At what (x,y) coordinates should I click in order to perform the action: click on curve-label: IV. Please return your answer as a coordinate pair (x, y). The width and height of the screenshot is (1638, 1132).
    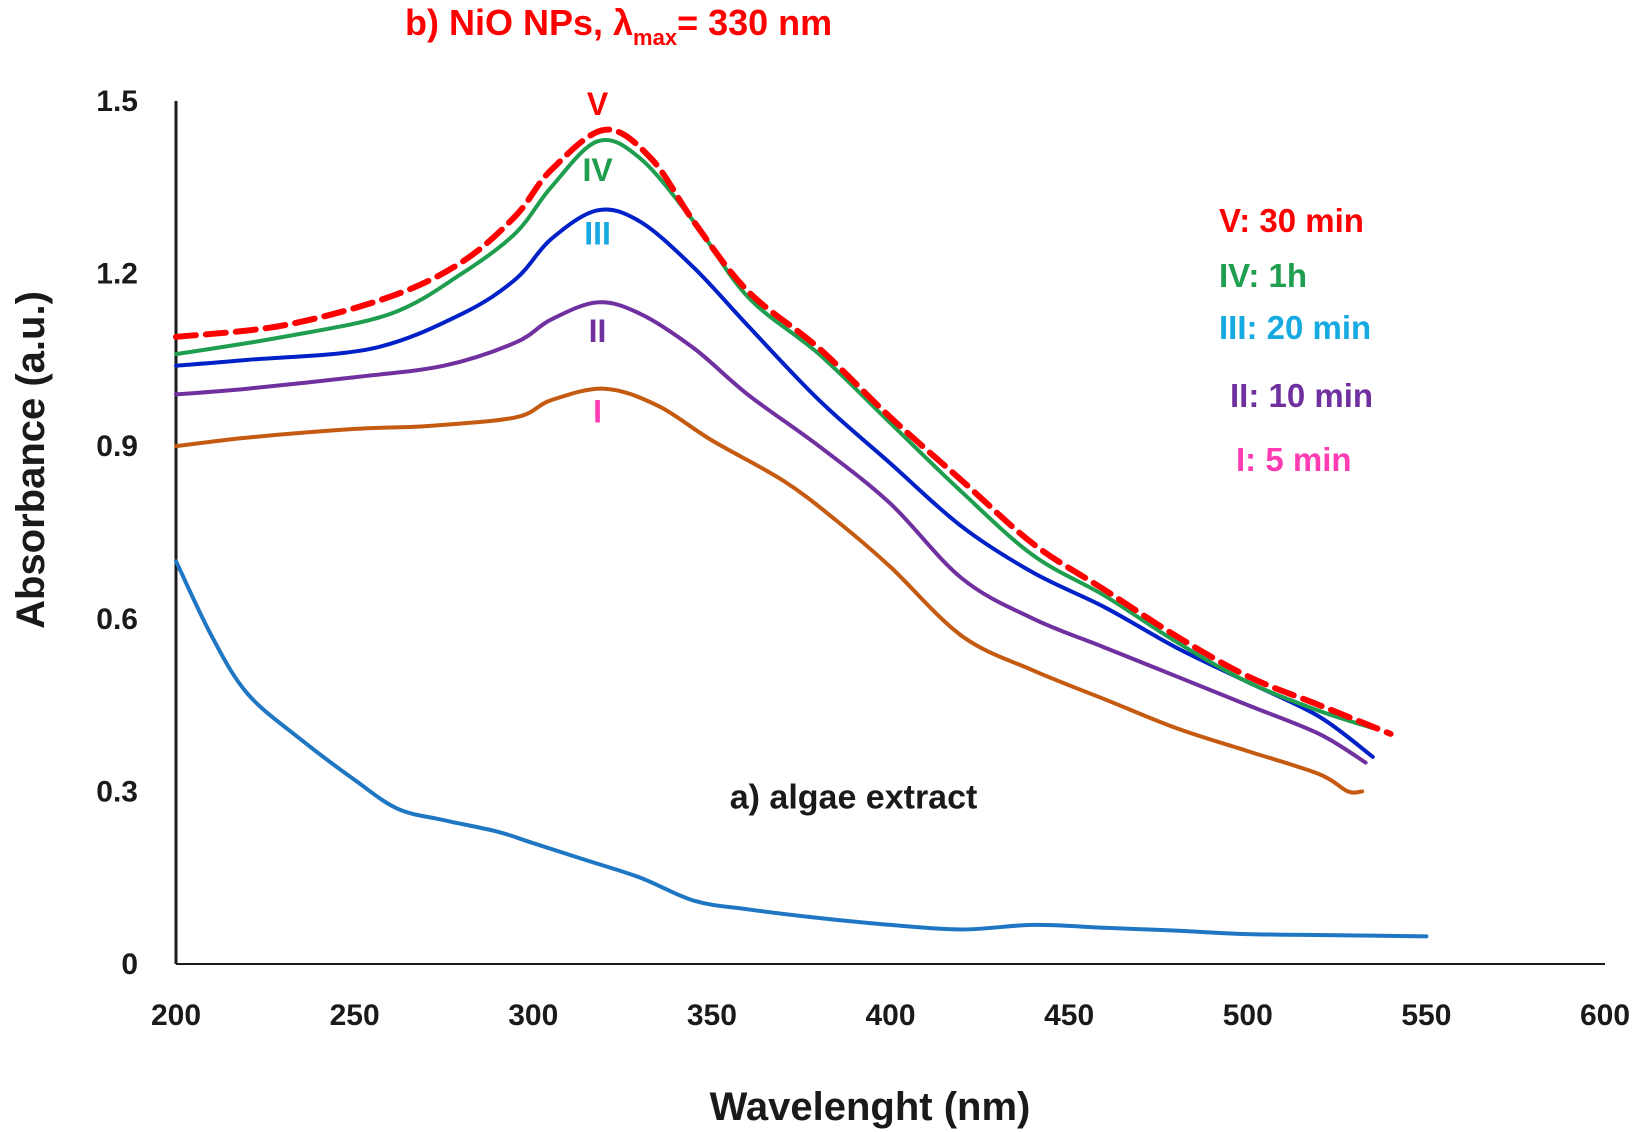
    Looking at the image, I should click on (597, 170).